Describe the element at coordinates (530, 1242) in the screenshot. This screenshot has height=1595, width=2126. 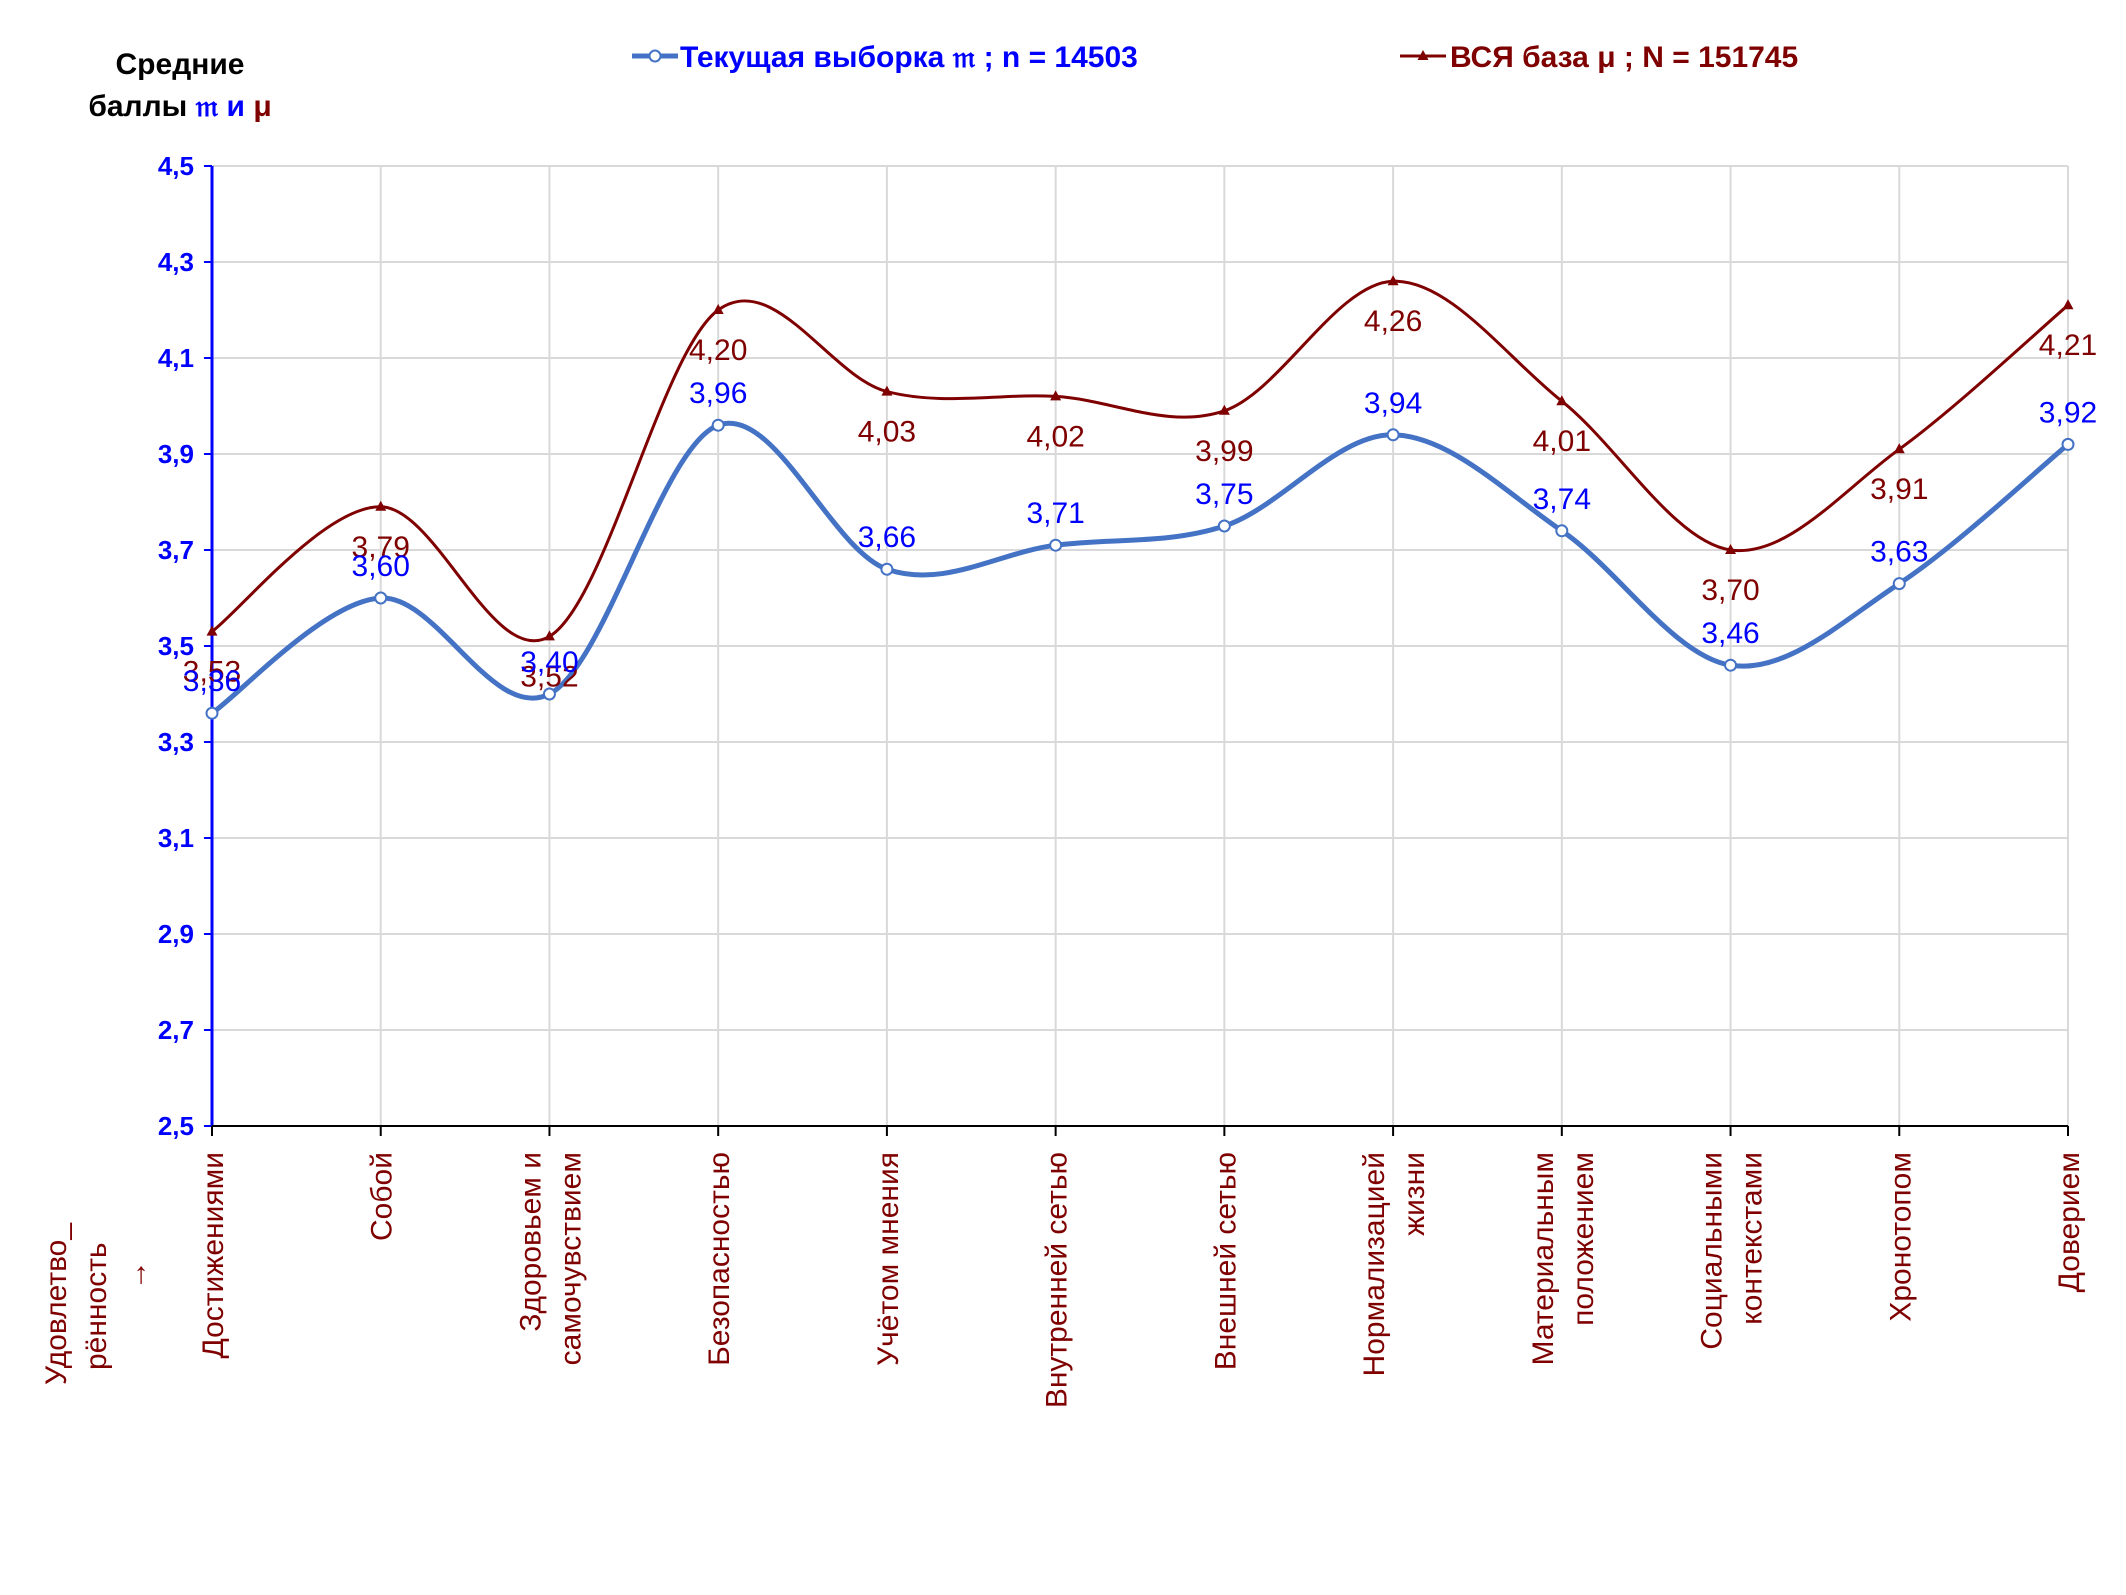
I see `x-category-label: Здоровьем и` at that location.